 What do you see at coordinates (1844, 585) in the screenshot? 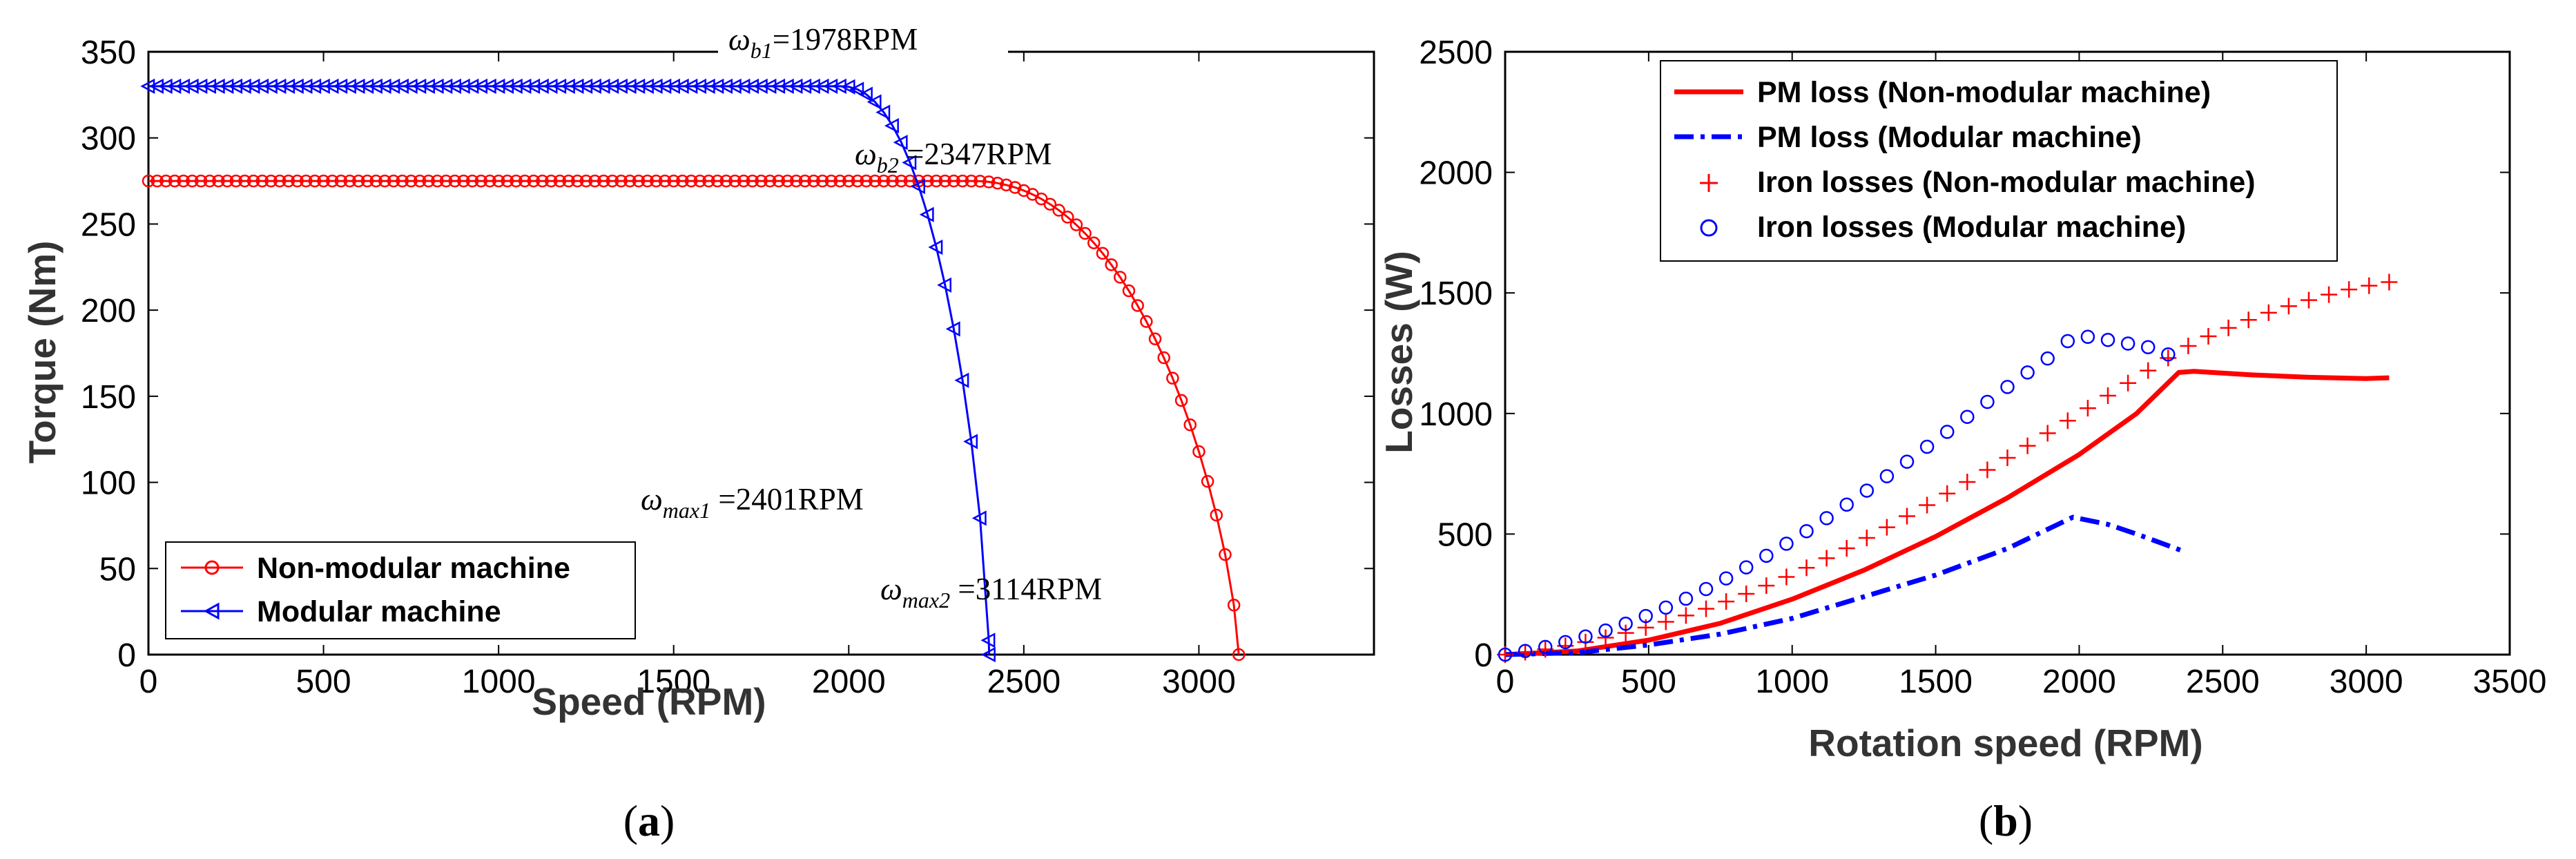
I see `series-line-pm-loss-modular` at bounding box center [1844, 585].